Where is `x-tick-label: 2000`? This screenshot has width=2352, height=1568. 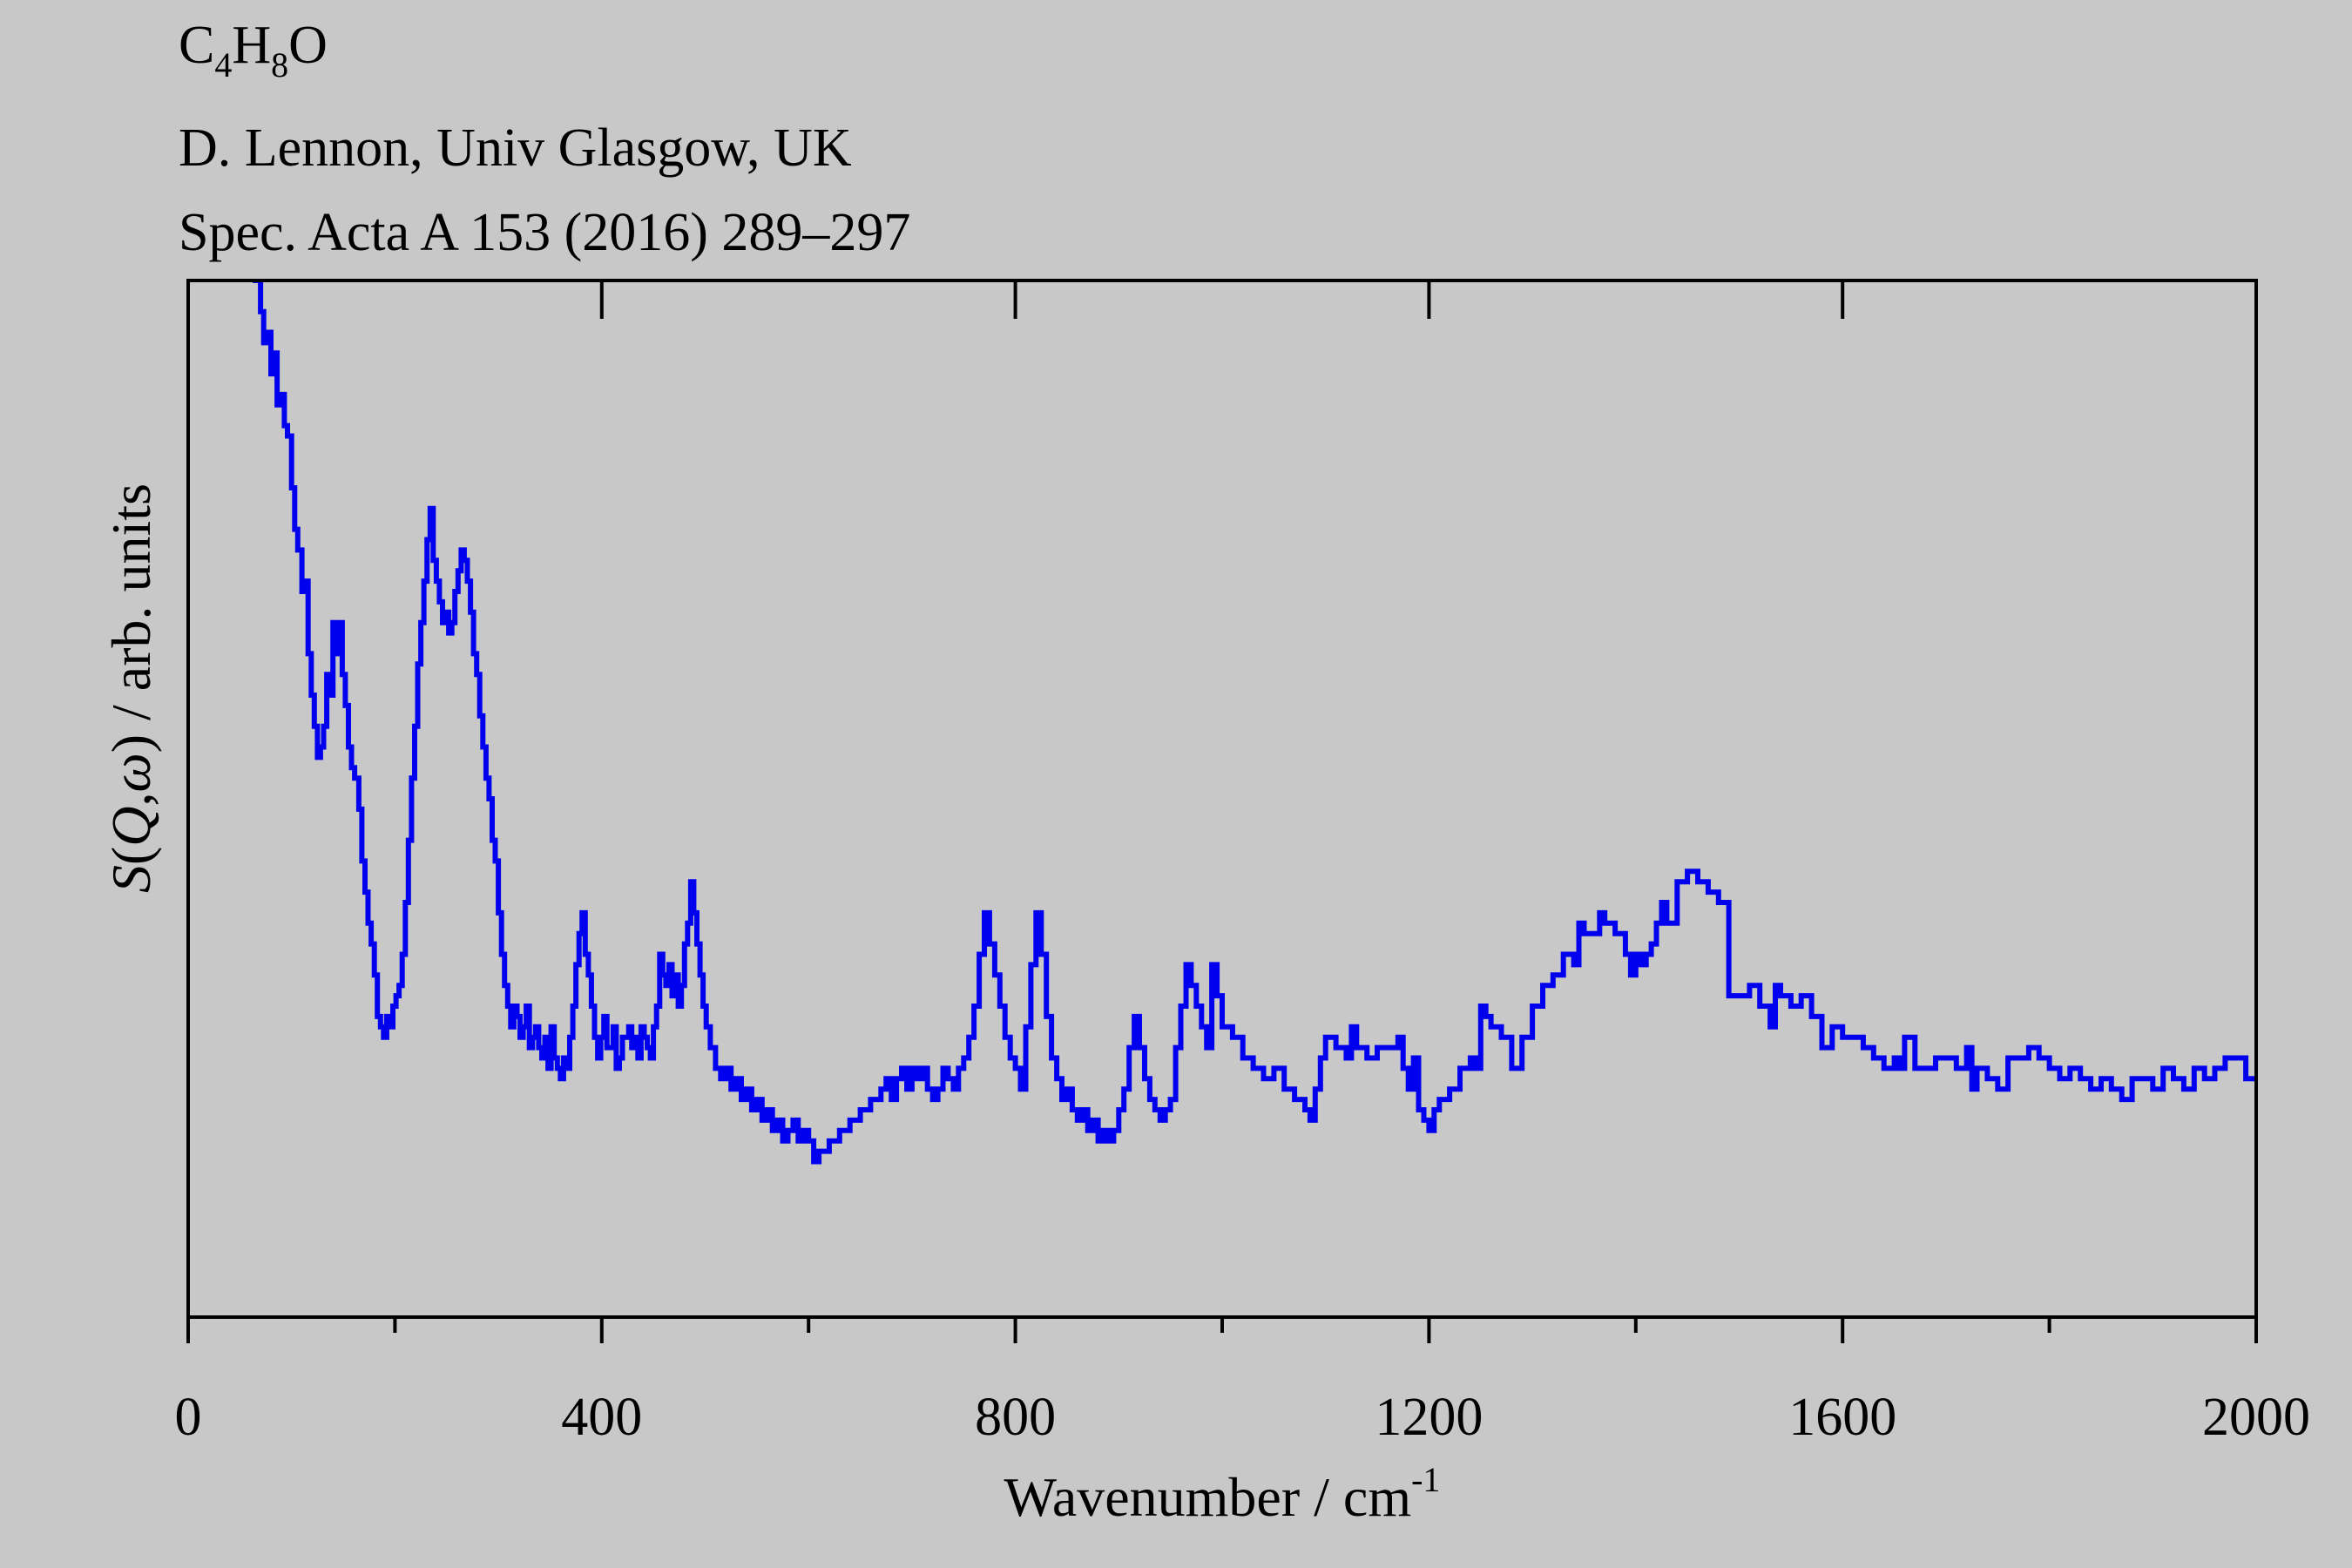 x-tick-label: 2000 is located at coordinates (2256, 1418).